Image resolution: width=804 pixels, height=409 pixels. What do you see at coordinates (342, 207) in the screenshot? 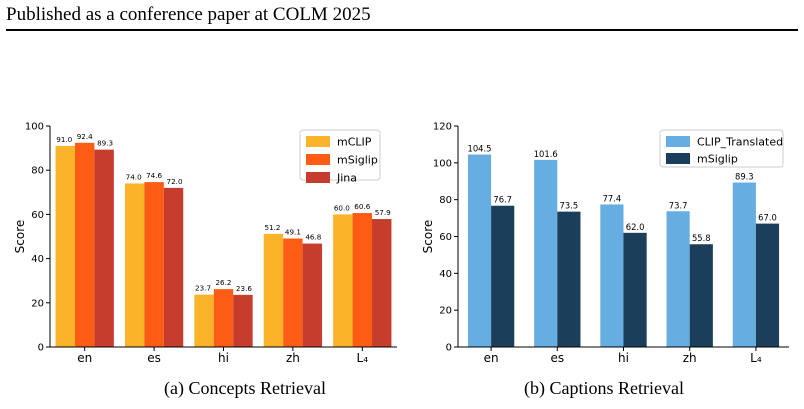
I see `data-label: 60.0` at bounding box center [342, 207].